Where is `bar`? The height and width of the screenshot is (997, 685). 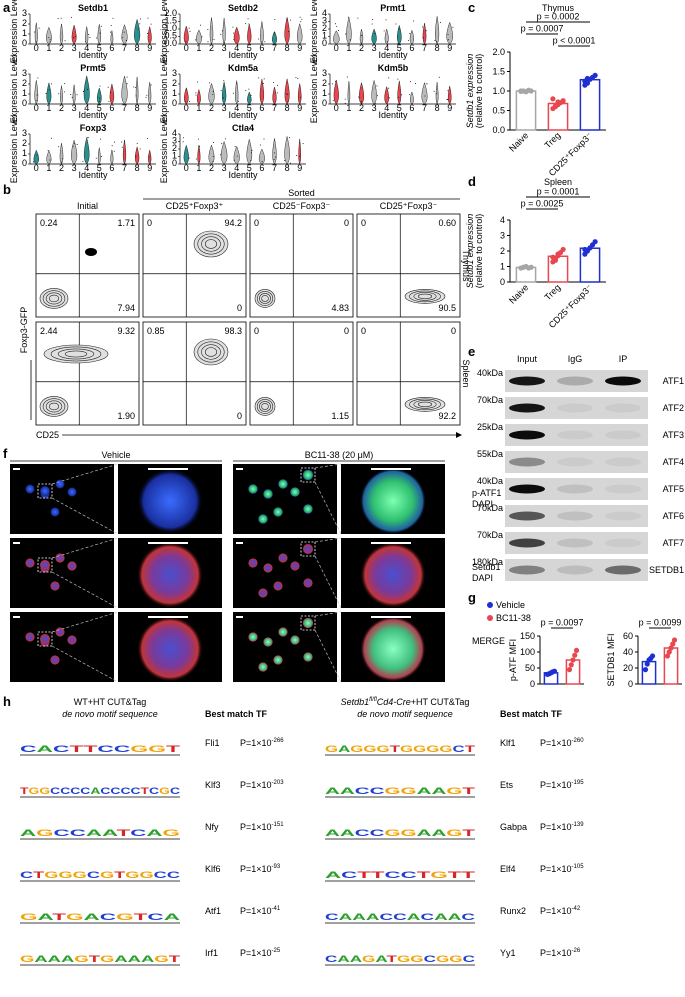
bar is located at coordinates (590, 104).